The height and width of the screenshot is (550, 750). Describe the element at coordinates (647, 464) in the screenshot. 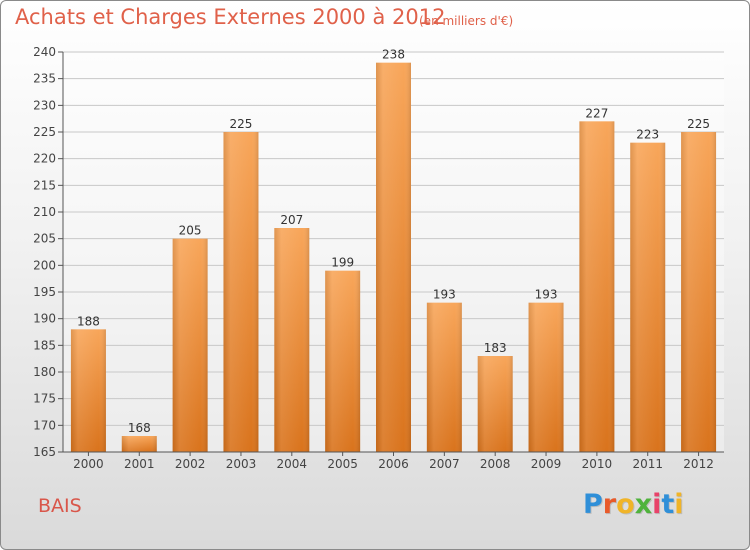

I see `x-tick-label: 2011` at that location.